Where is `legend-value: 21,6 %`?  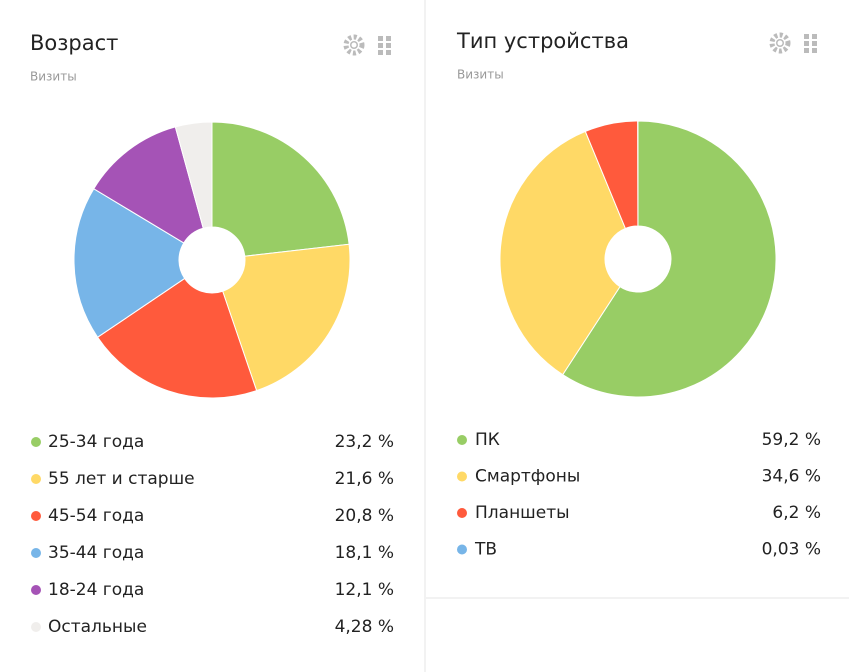 legend-value: 21,6 % is located at coordinates (364, 479).